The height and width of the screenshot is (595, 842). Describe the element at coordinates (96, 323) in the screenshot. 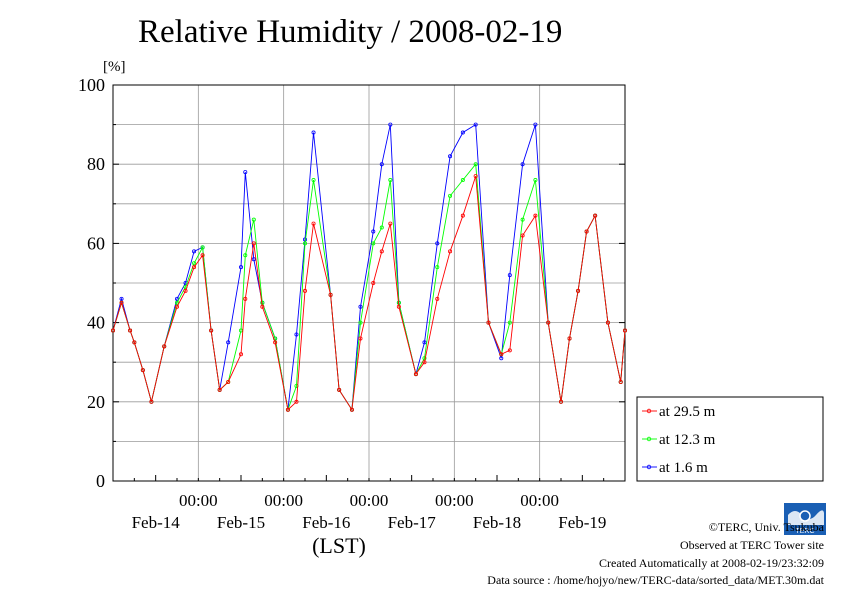

I see `y-tick-label: 40` at that location.